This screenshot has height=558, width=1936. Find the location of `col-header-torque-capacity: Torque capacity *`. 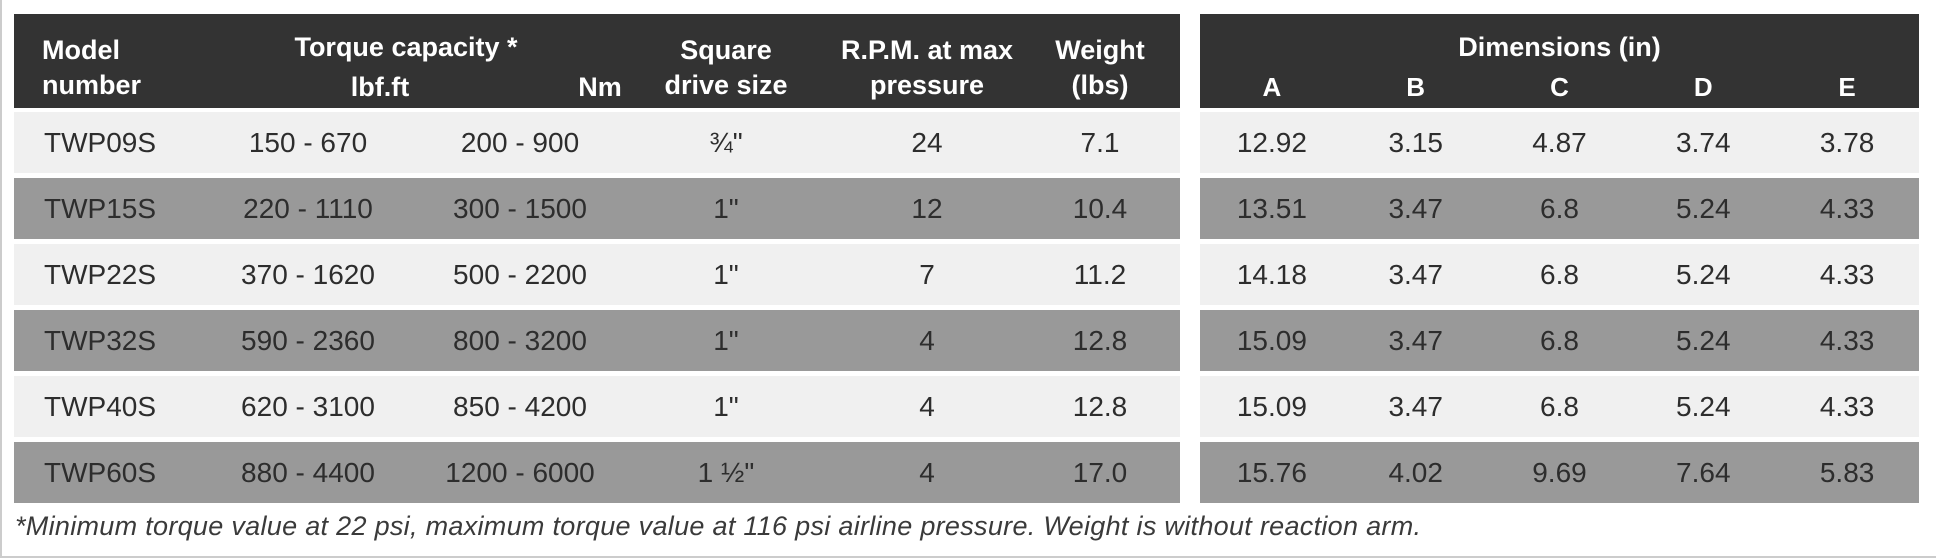

col-header-torque-capacity: Torque capacity * is located at coordinates (406, 47).